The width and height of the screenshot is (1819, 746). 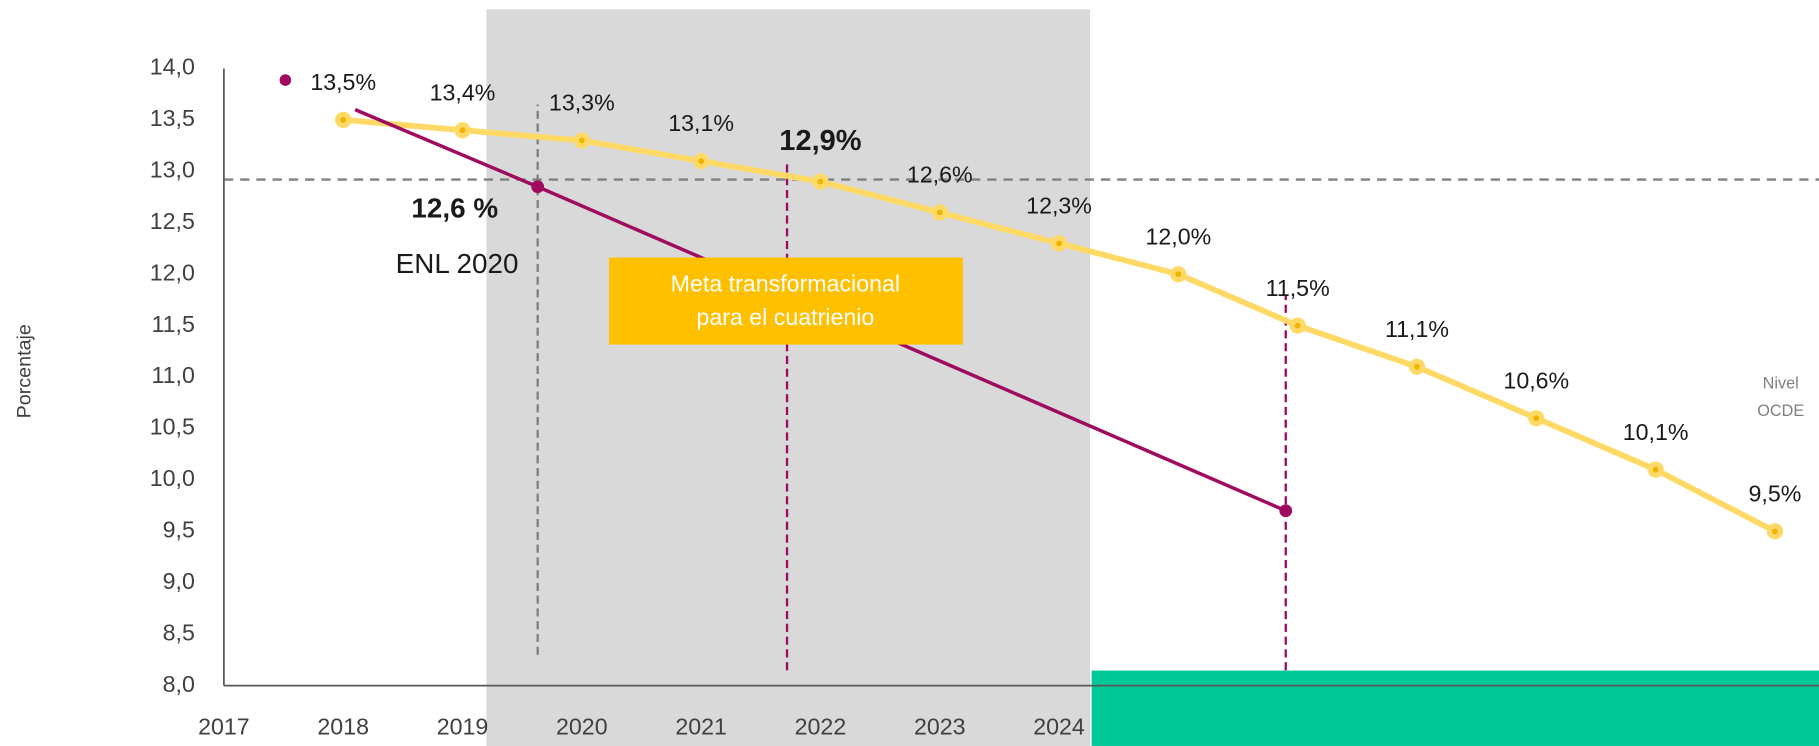 What do you see at coordinates (179, 581) in the screenshot?
I see `y-tick-label: 9,0` at bounding box center [179, 581].